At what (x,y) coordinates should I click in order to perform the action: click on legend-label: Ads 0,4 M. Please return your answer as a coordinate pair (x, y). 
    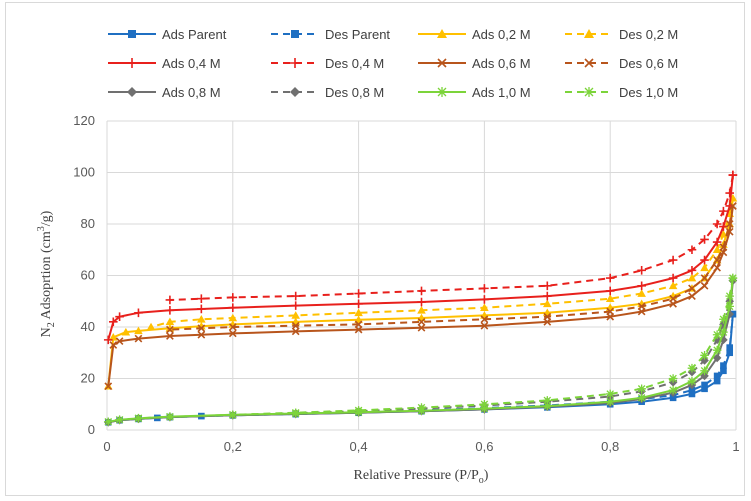
    Looking at the image, I should click on (191, 63).